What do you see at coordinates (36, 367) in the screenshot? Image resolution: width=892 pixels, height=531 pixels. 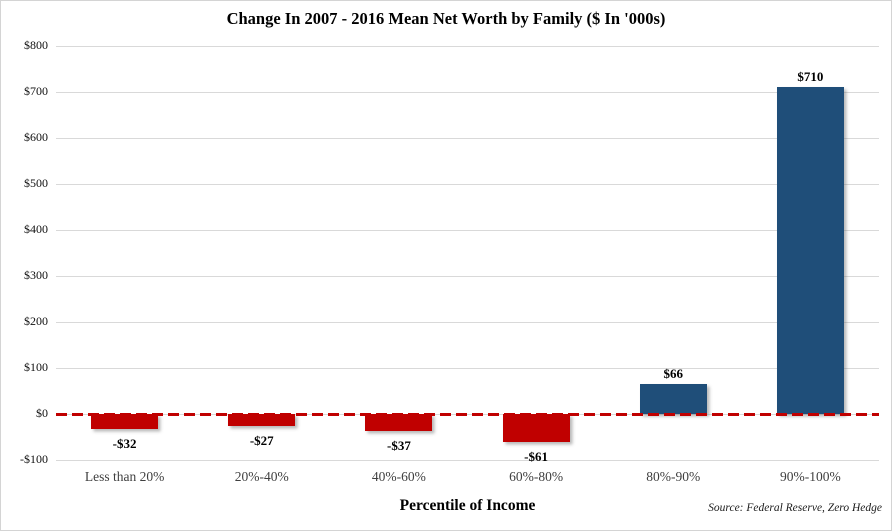 I see `y-tick-label: $100` at bounding box center [36, 367].